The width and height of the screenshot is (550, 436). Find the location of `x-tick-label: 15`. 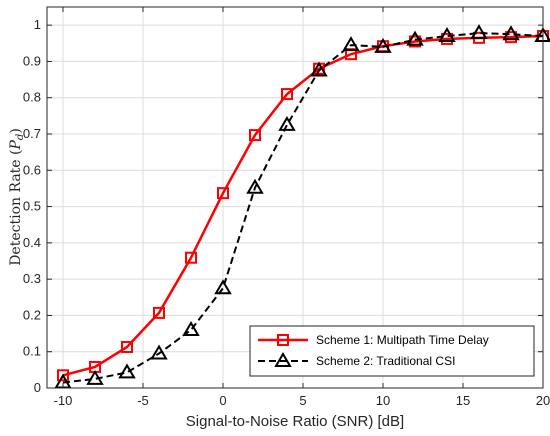

x-tick-label: 15 is located at coordinates (463, 400).